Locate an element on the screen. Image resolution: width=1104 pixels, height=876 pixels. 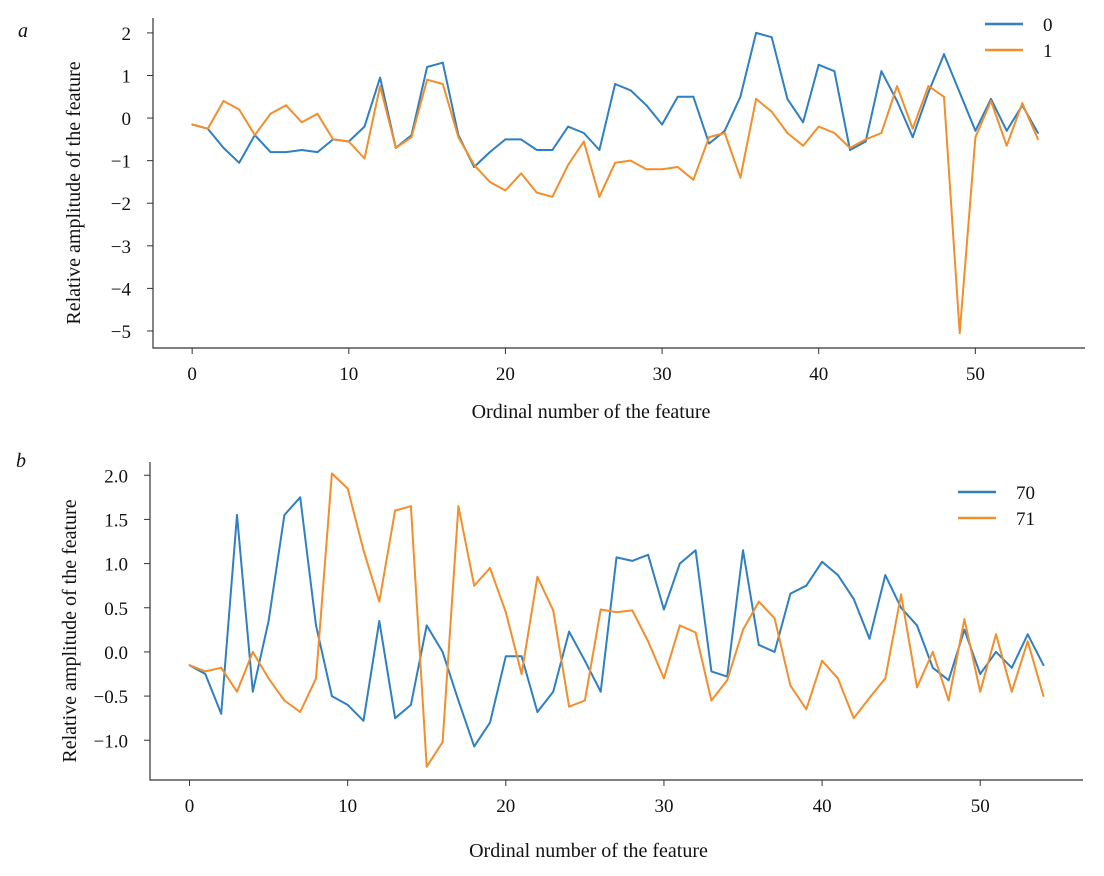
legend: 01 is located at coordinates (1019, 38).